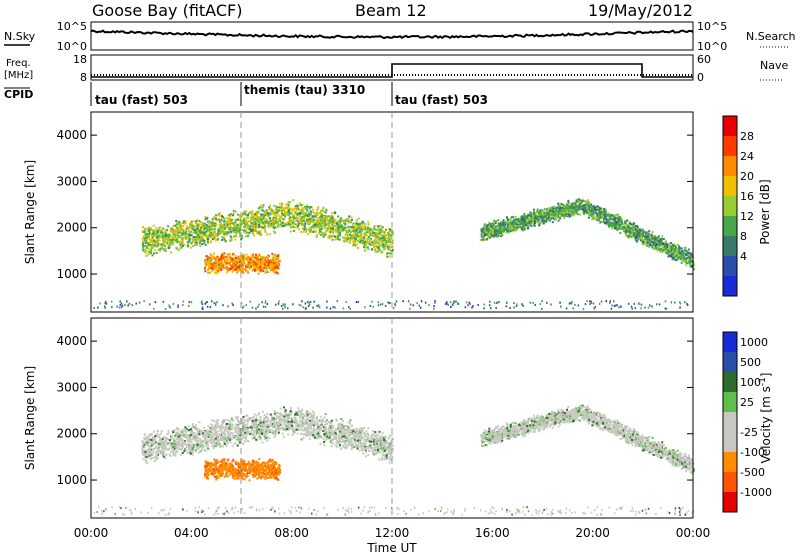 This screenshot has height=558, width=800. What do you see at coordinates (72, 26) in the screenshot?
I see `noise-top-tick-left: 10^5` at bounding box center [72, 26].